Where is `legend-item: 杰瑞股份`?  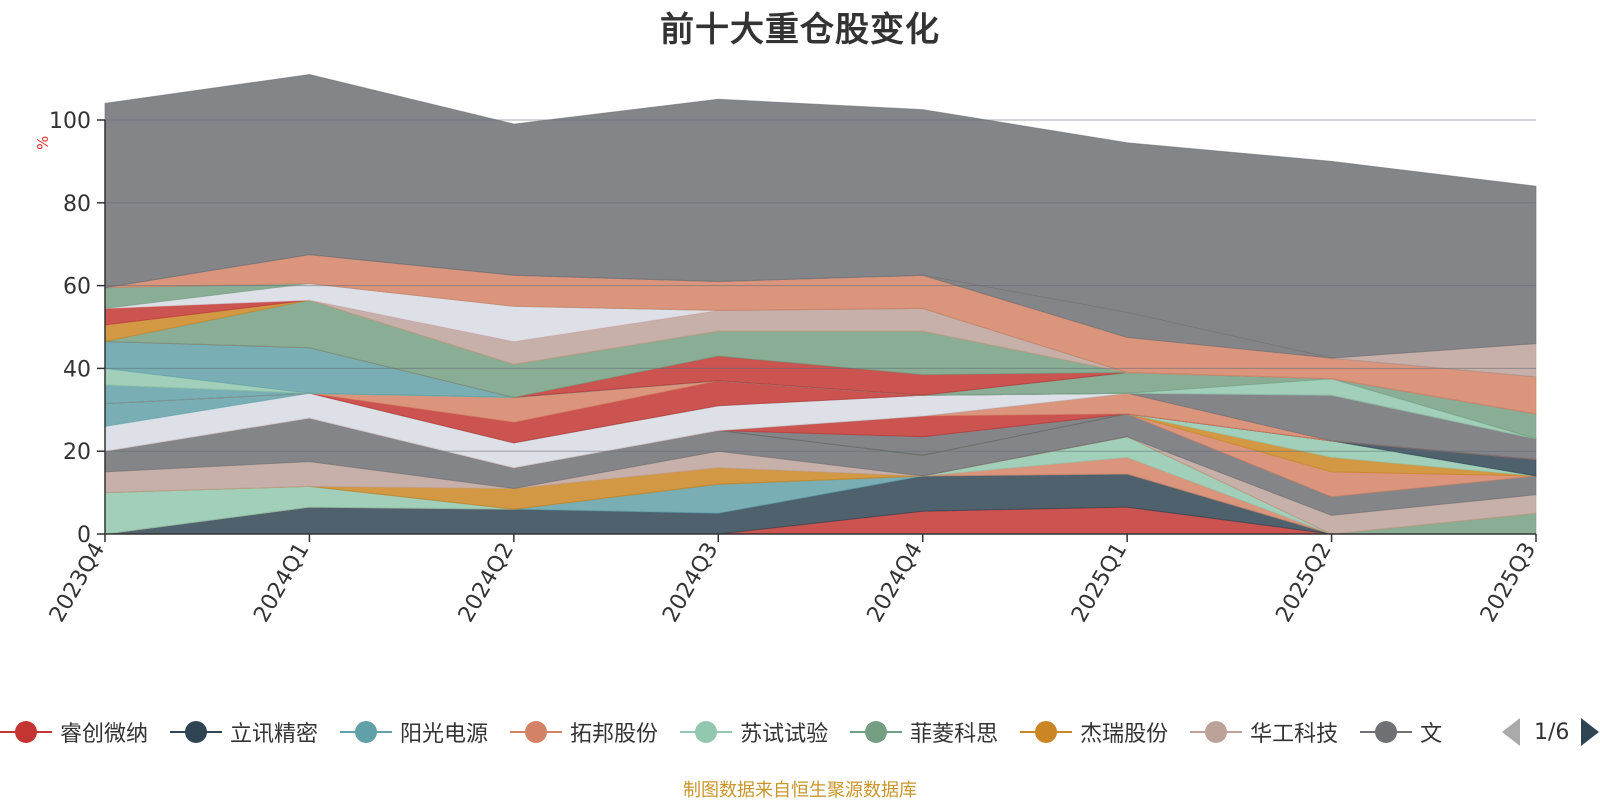 legend-item: 杰瑞股份 is located at coordinates (1094, 732).